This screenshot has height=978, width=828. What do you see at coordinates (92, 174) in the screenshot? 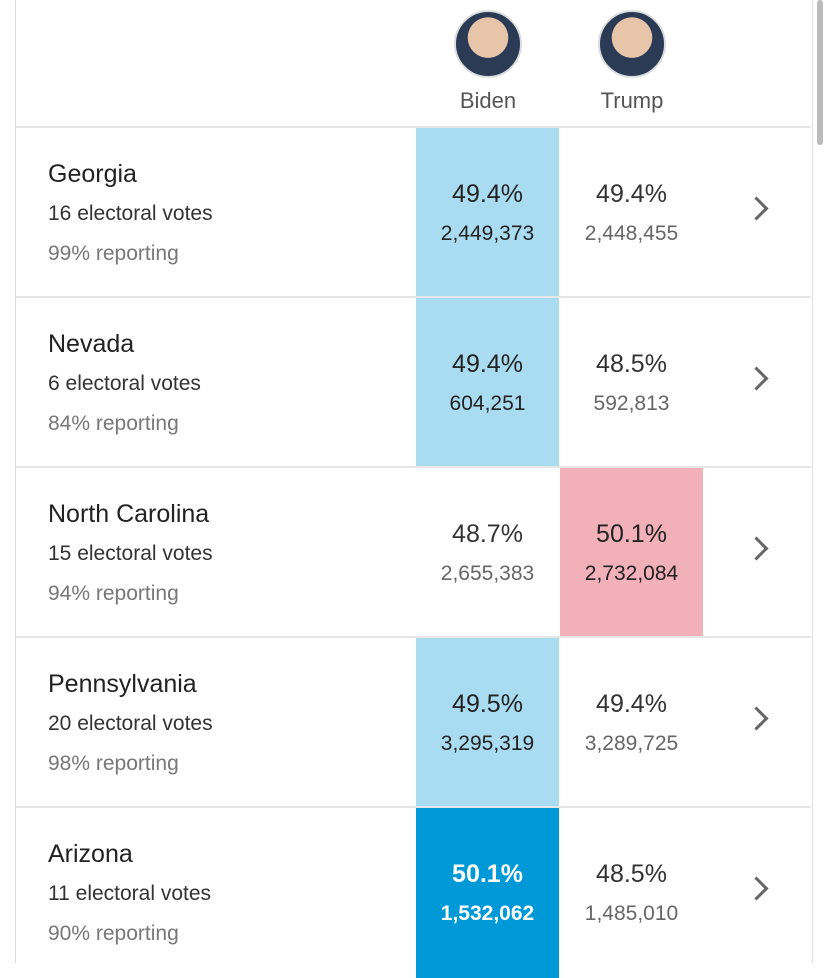
I see `state-name: Georgia` at bounding box center [92, 174].